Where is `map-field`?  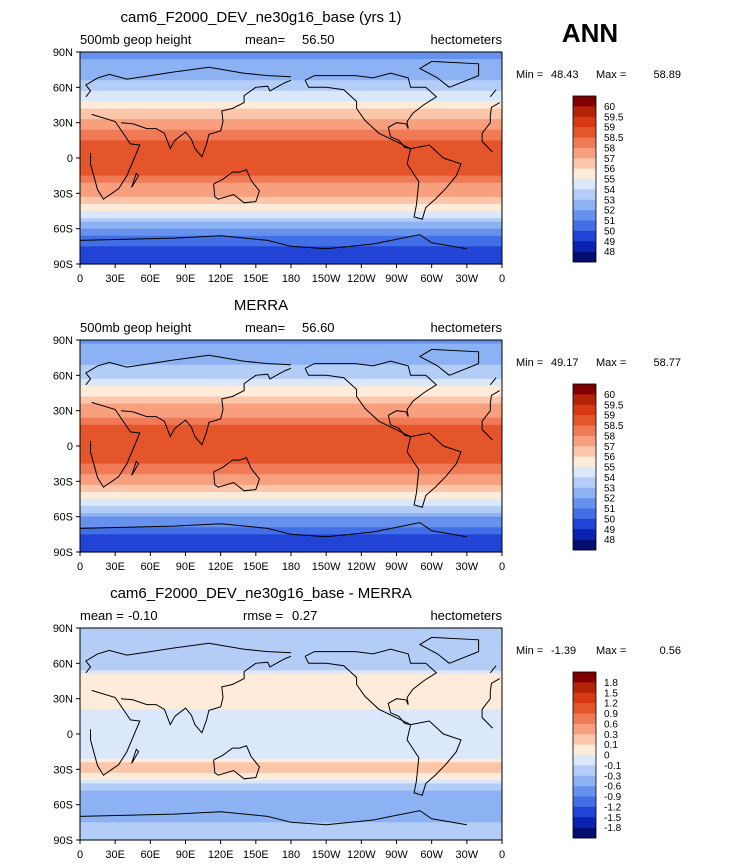 map-field is located at coordinates (291, 734).